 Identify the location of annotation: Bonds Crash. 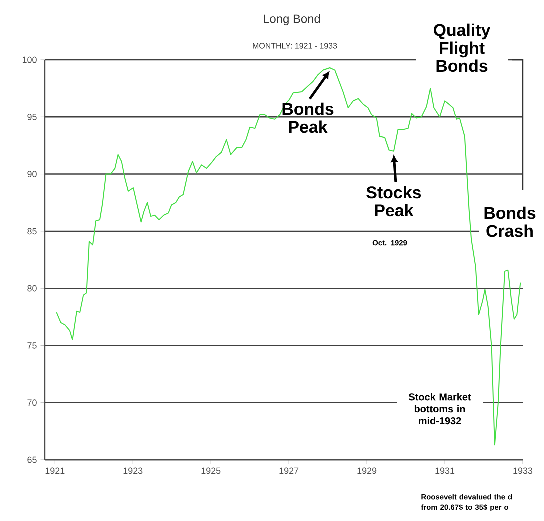
(510, 222).